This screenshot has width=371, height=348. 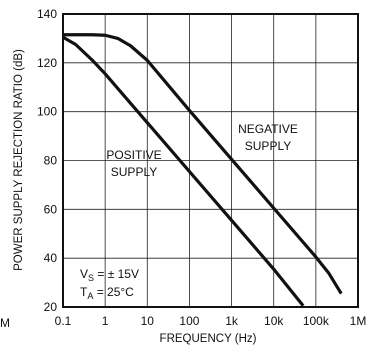 I want to click on x-tick-label: 1, so click(x=105, y=321).